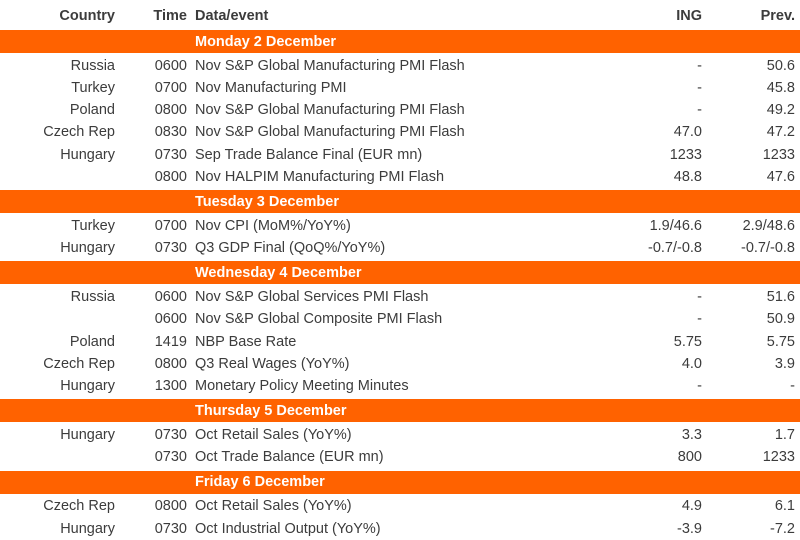 The image size is (800, 540). Describe the element at coordinates (689, 529) in the screenshot. I see `cell-ing: -3.9` at that location.